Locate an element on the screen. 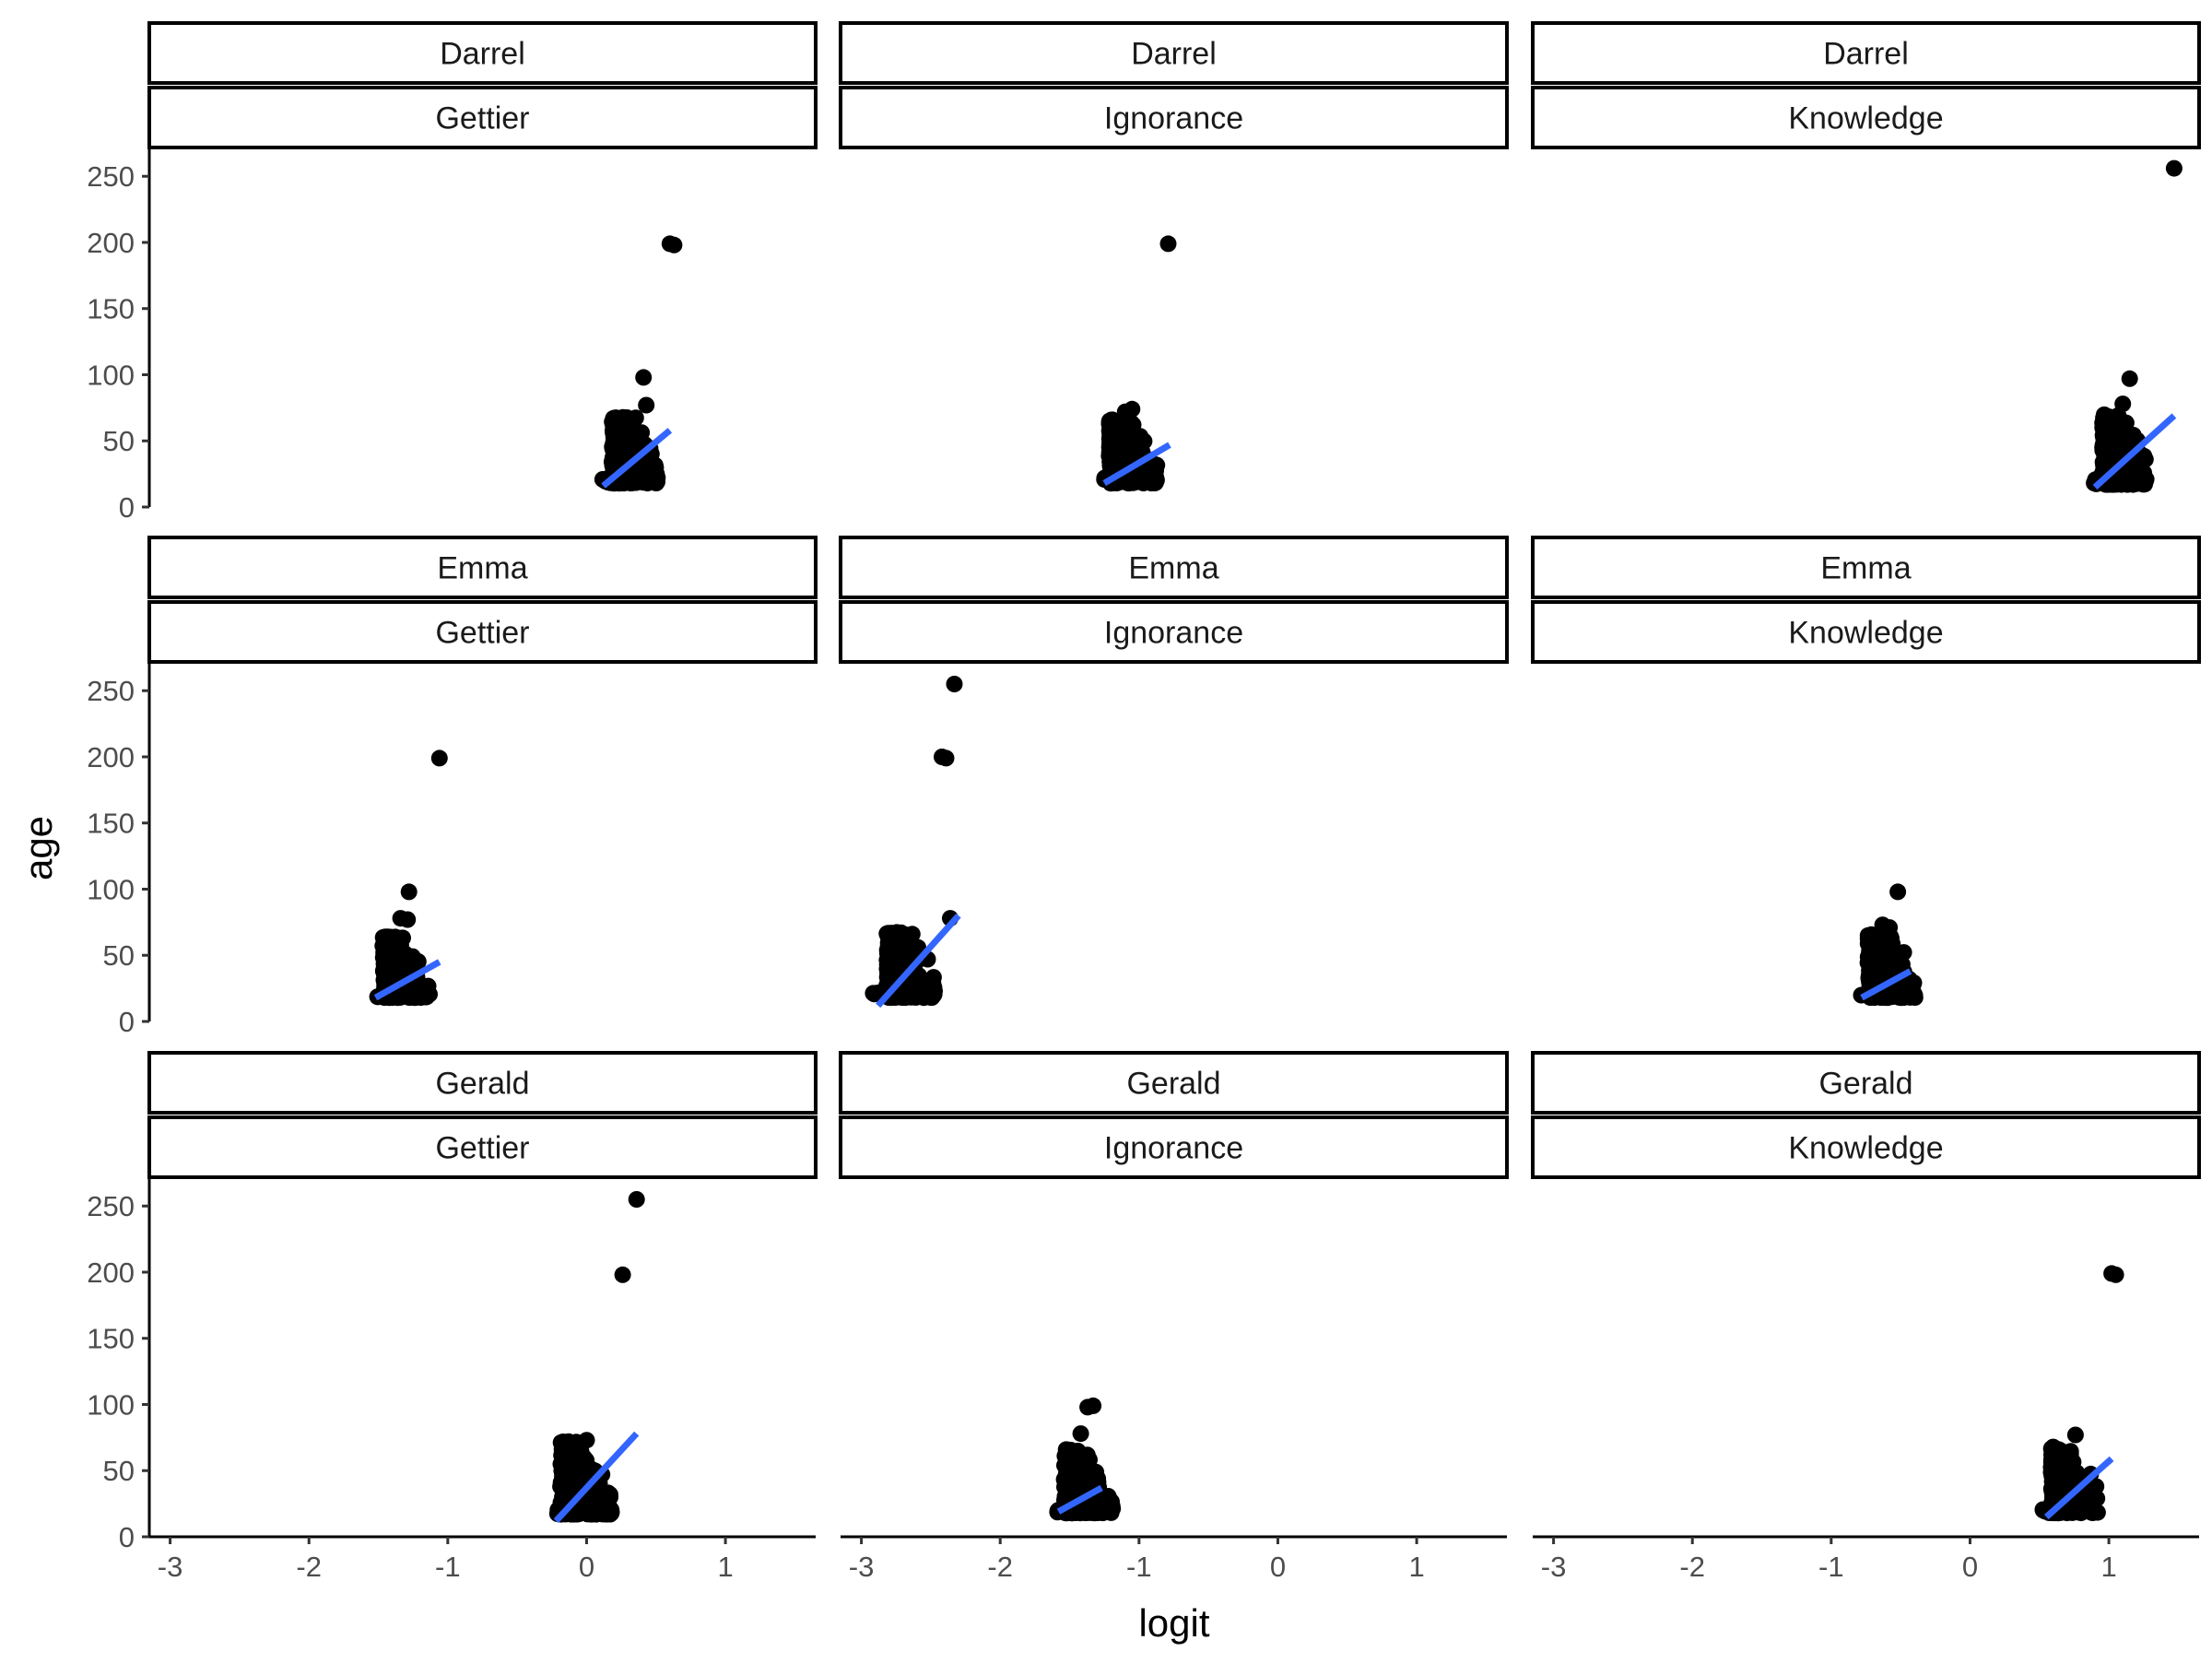 This screenshot has width=2212, height=1664. strip-row-label: Gerald is located at coordinates (482, 1084).